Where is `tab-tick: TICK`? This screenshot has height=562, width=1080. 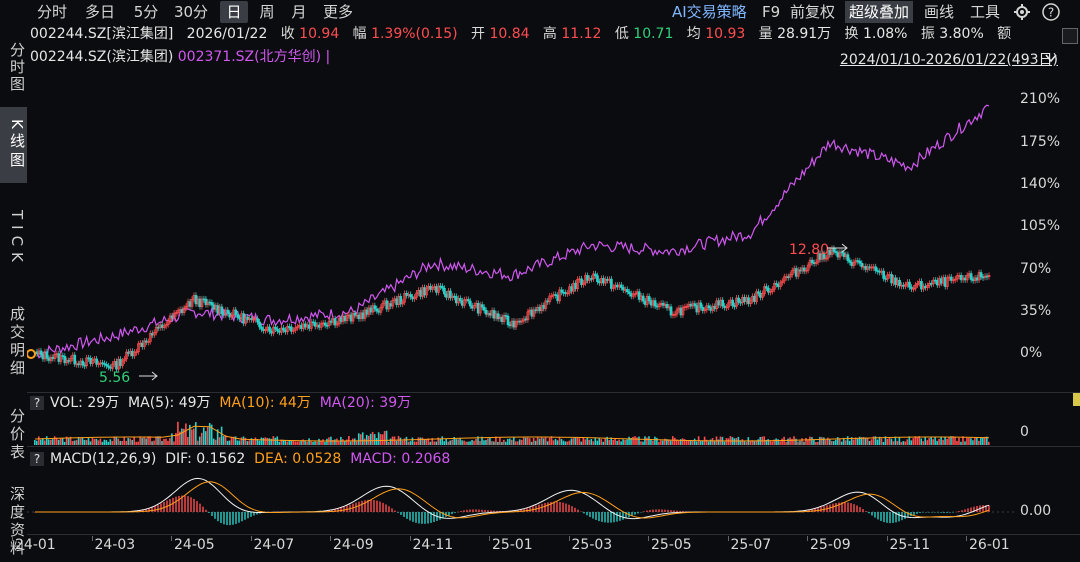
tab-tick: TICK is located at coordinates (13, 239).